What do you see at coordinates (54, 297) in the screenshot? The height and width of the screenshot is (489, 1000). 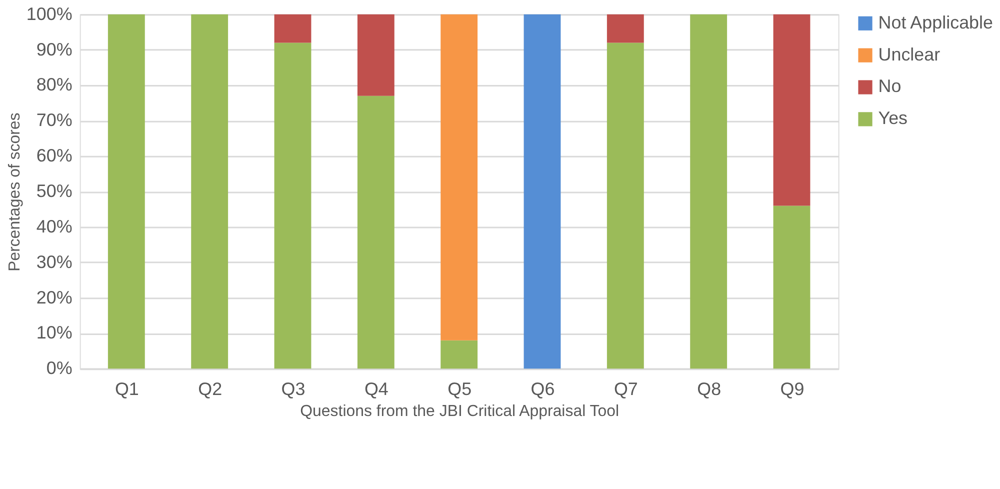 I see `y-tick-label: 20%` at bounding box center [54, 297].